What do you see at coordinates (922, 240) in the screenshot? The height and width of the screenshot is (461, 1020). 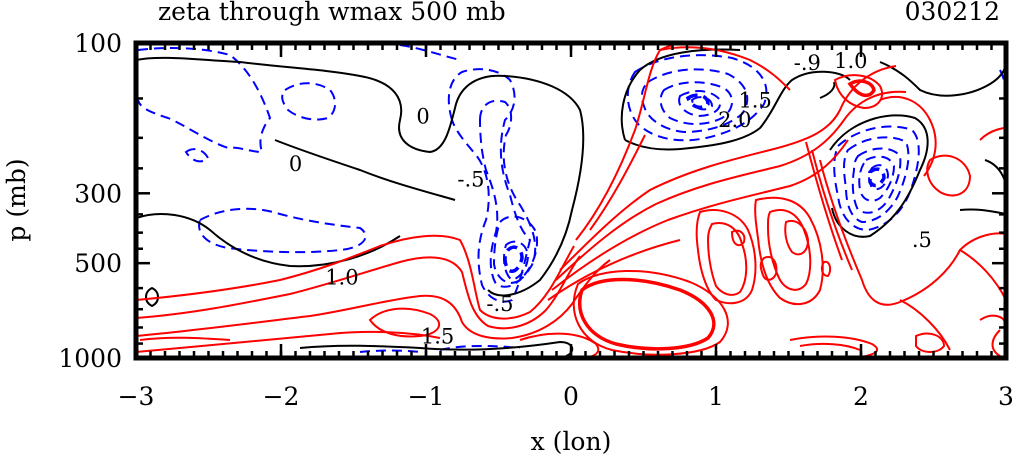 I see `contour-value-label: .5` at bounding box center [922, 240].